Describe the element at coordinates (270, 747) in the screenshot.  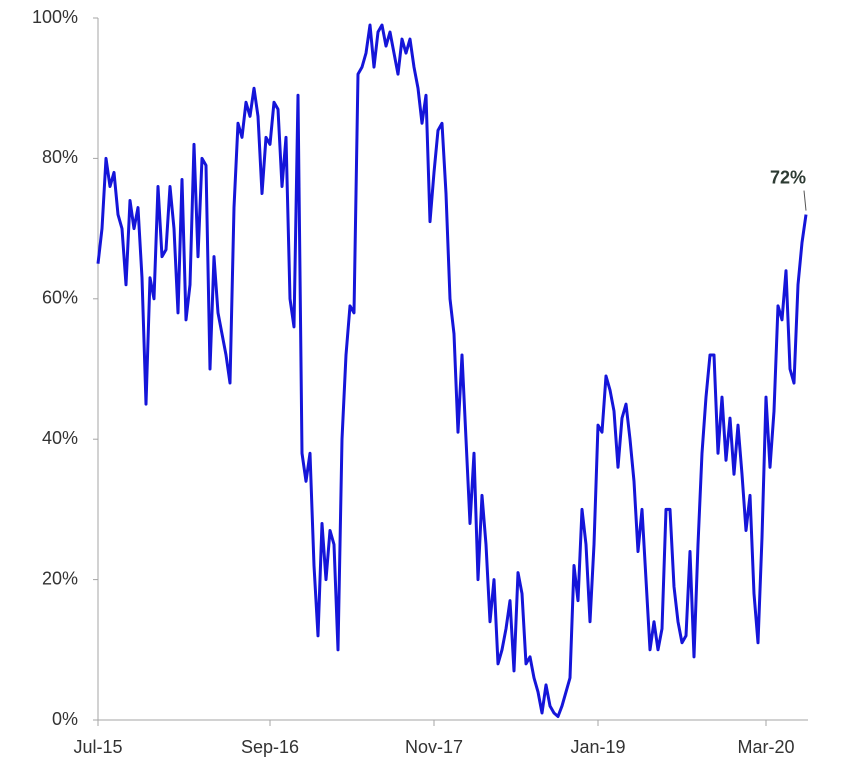
I see `x-tick-label: Sep-16` at that location.